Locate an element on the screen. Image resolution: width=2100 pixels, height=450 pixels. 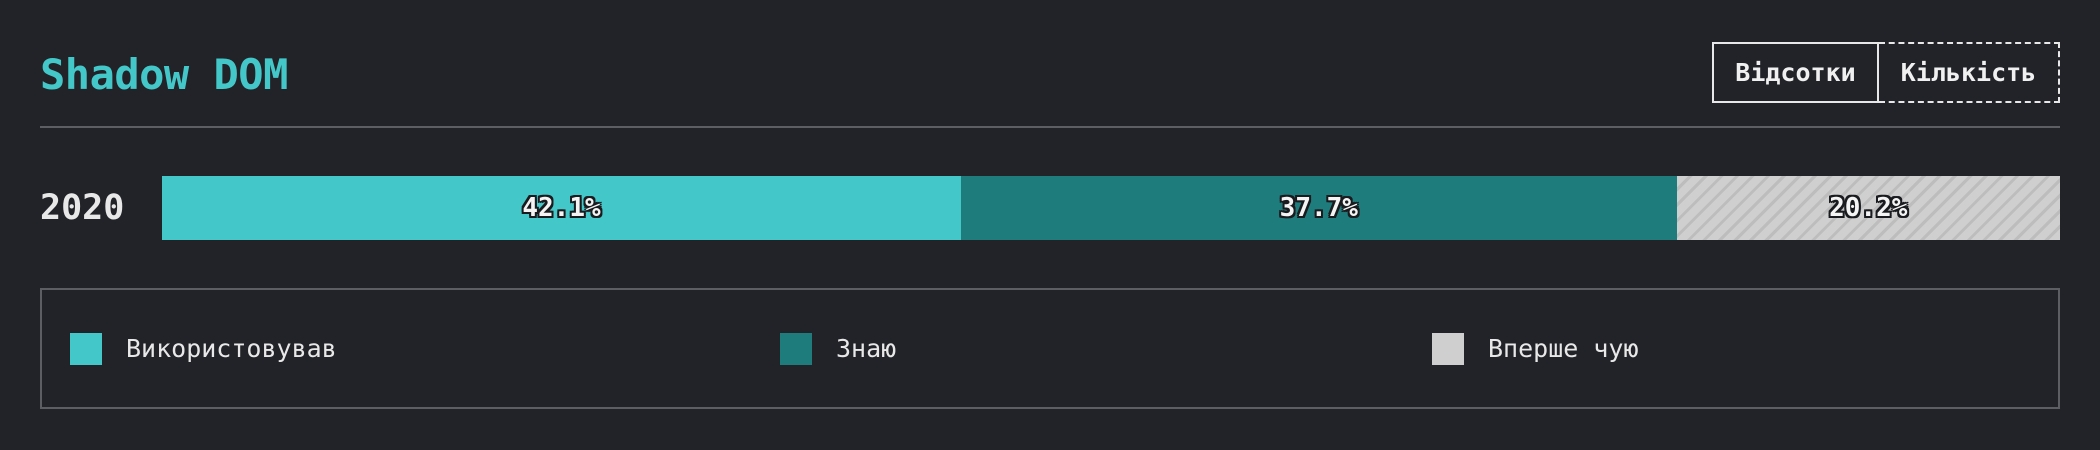
data-label: 37.7% is located at coordinates (1318, 208).